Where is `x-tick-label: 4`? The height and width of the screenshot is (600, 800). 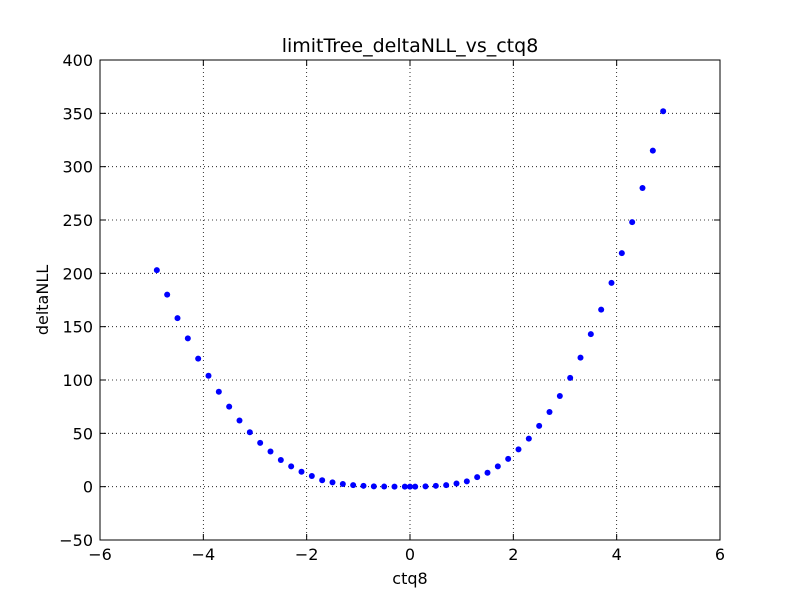
x-tick-label: 4 is located at coordinates (617, 554).